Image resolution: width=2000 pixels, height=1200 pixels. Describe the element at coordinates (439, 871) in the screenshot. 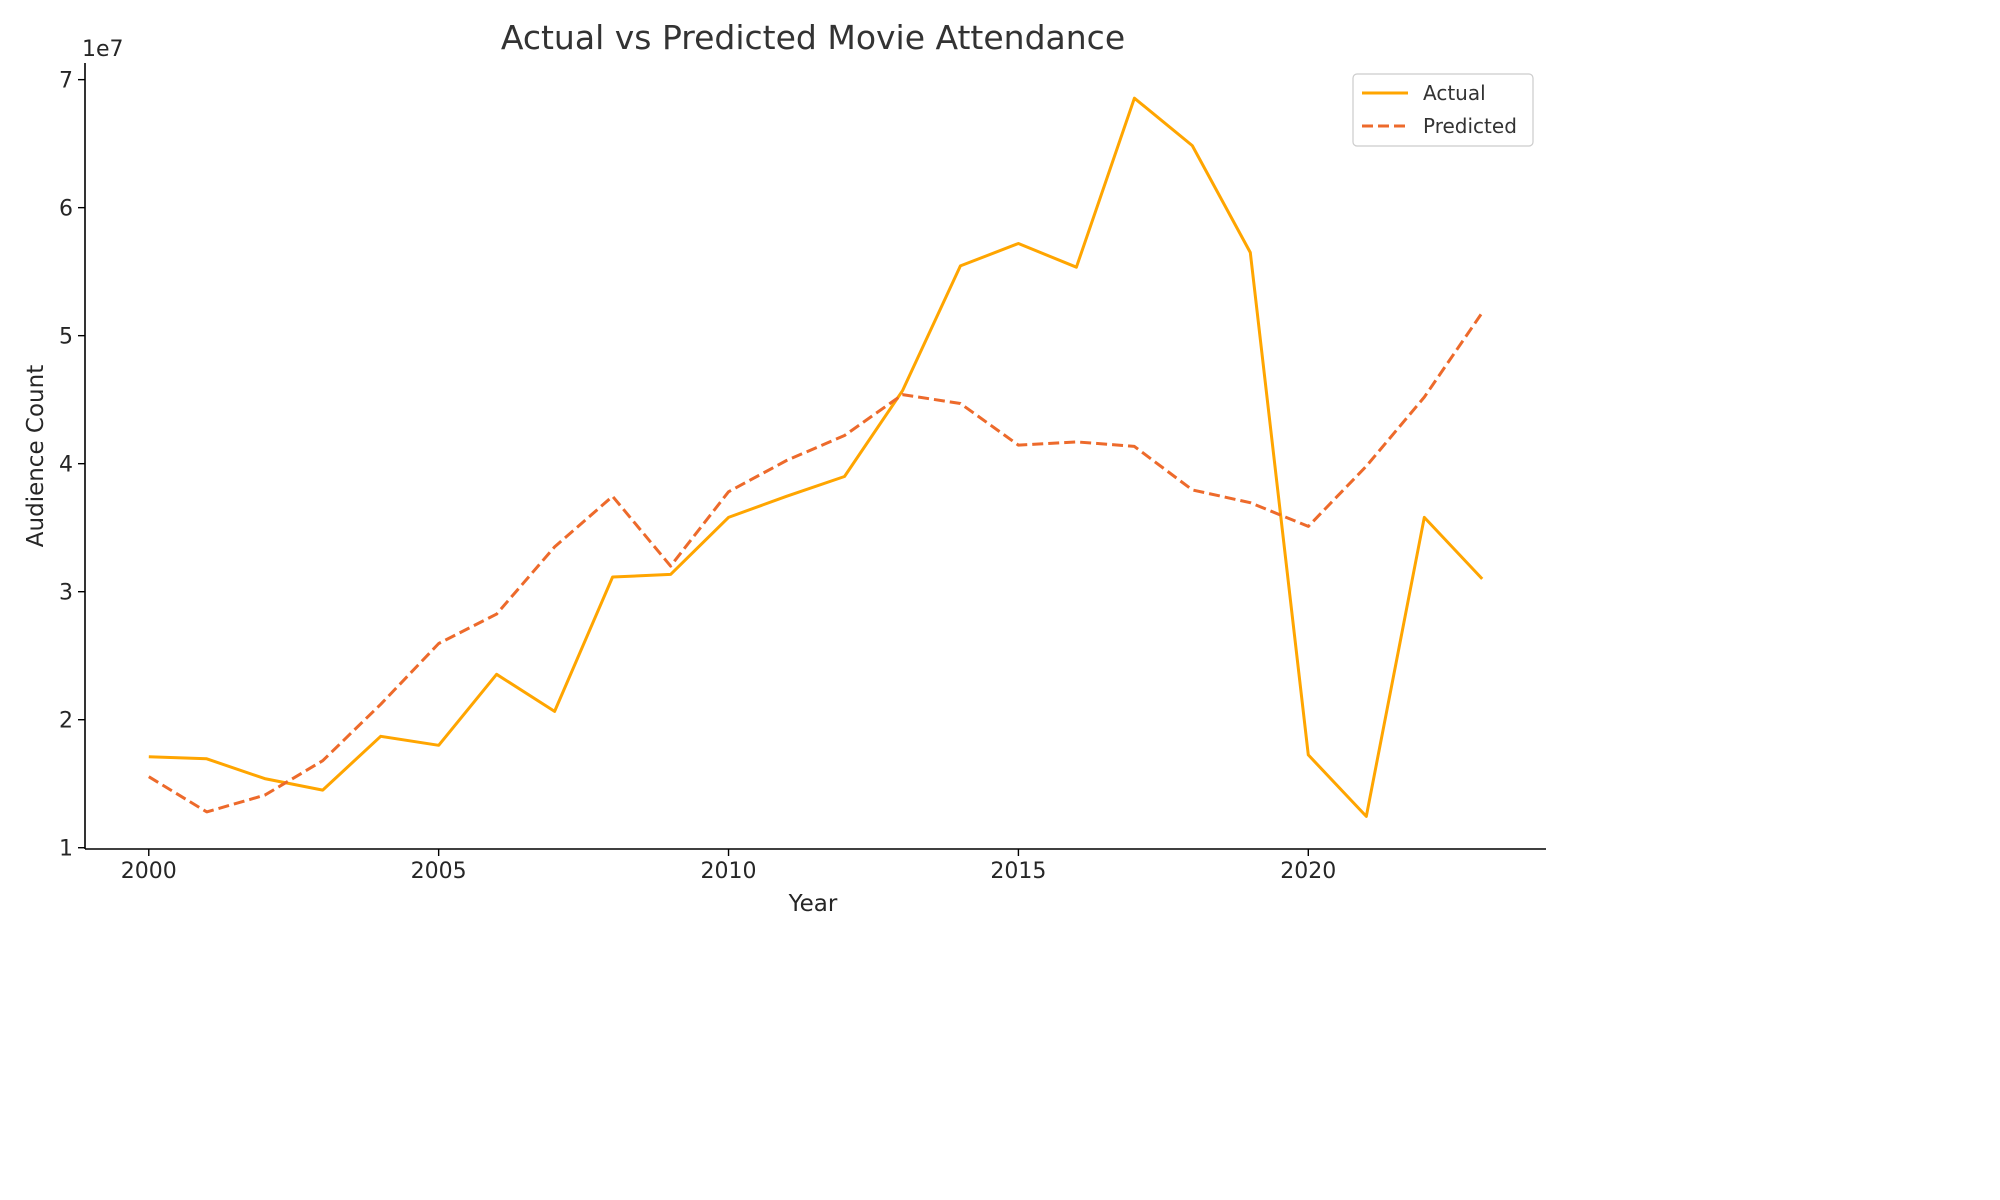

I see `x-tick-label: 2005` at that location.